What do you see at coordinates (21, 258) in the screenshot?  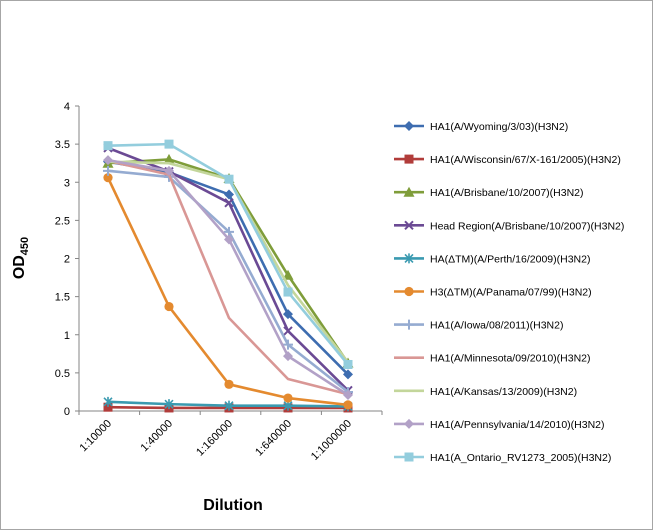 I see `y-axis-title: OD450` at bounding box center [21, 258].